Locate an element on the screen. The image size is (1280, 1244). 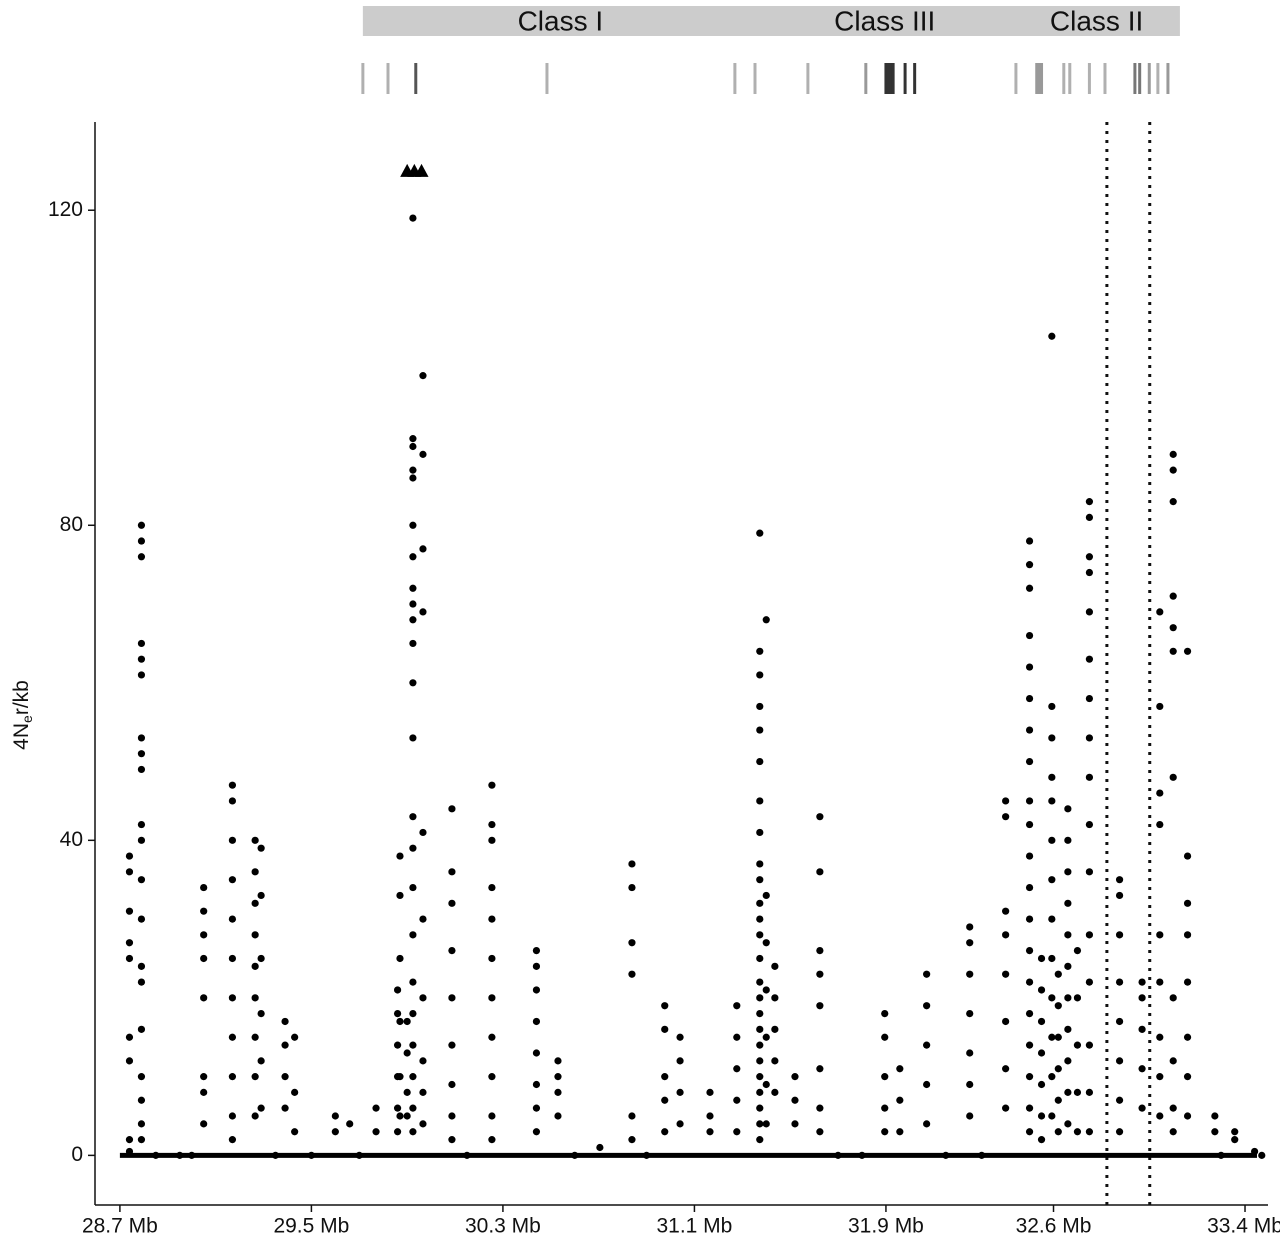
y-label-prefix: 4N is located at coordinates (21, 736).